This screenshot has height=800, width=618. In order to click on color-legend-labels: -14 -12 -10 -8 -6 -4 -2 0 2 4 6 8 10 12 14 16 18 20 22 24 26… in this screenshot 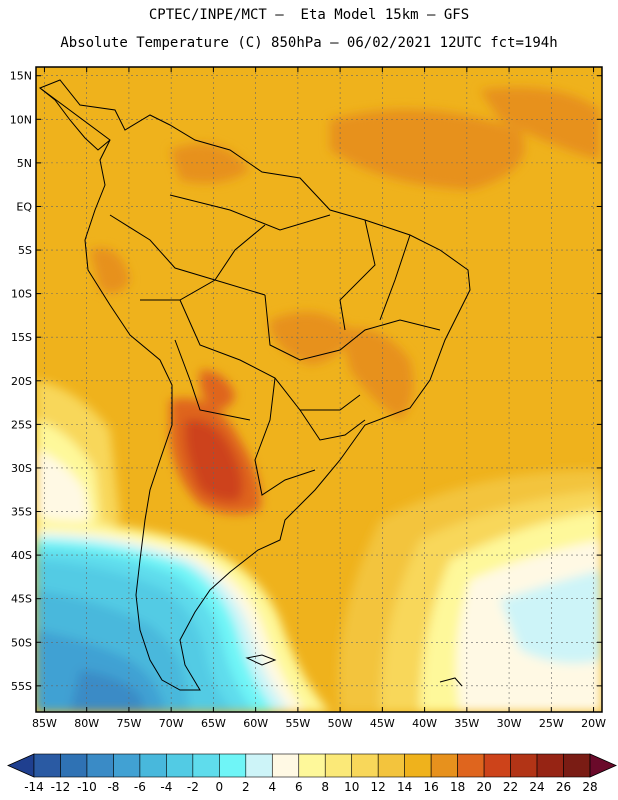, I will do `click(310, 787)`.